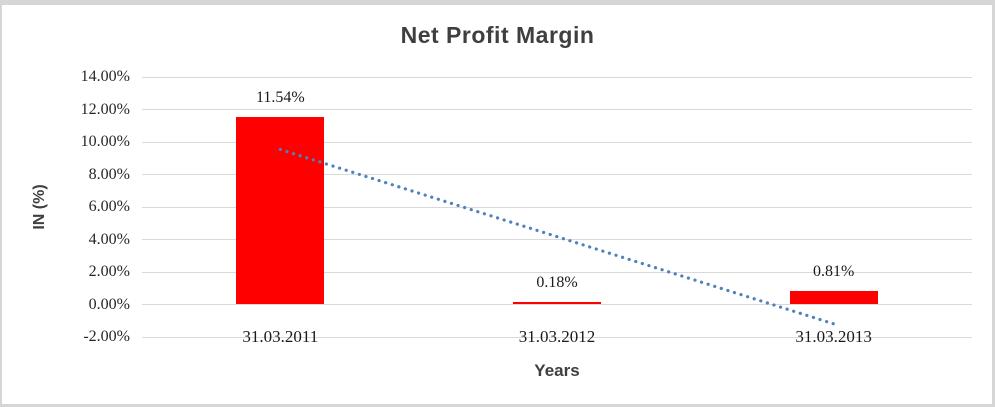 The width and height of the screenshot is (995, 407). What do you see at coordinates (833, 272) in the screenshot?
I see `data-label: 0.81%` at bounding box center [833, 272].